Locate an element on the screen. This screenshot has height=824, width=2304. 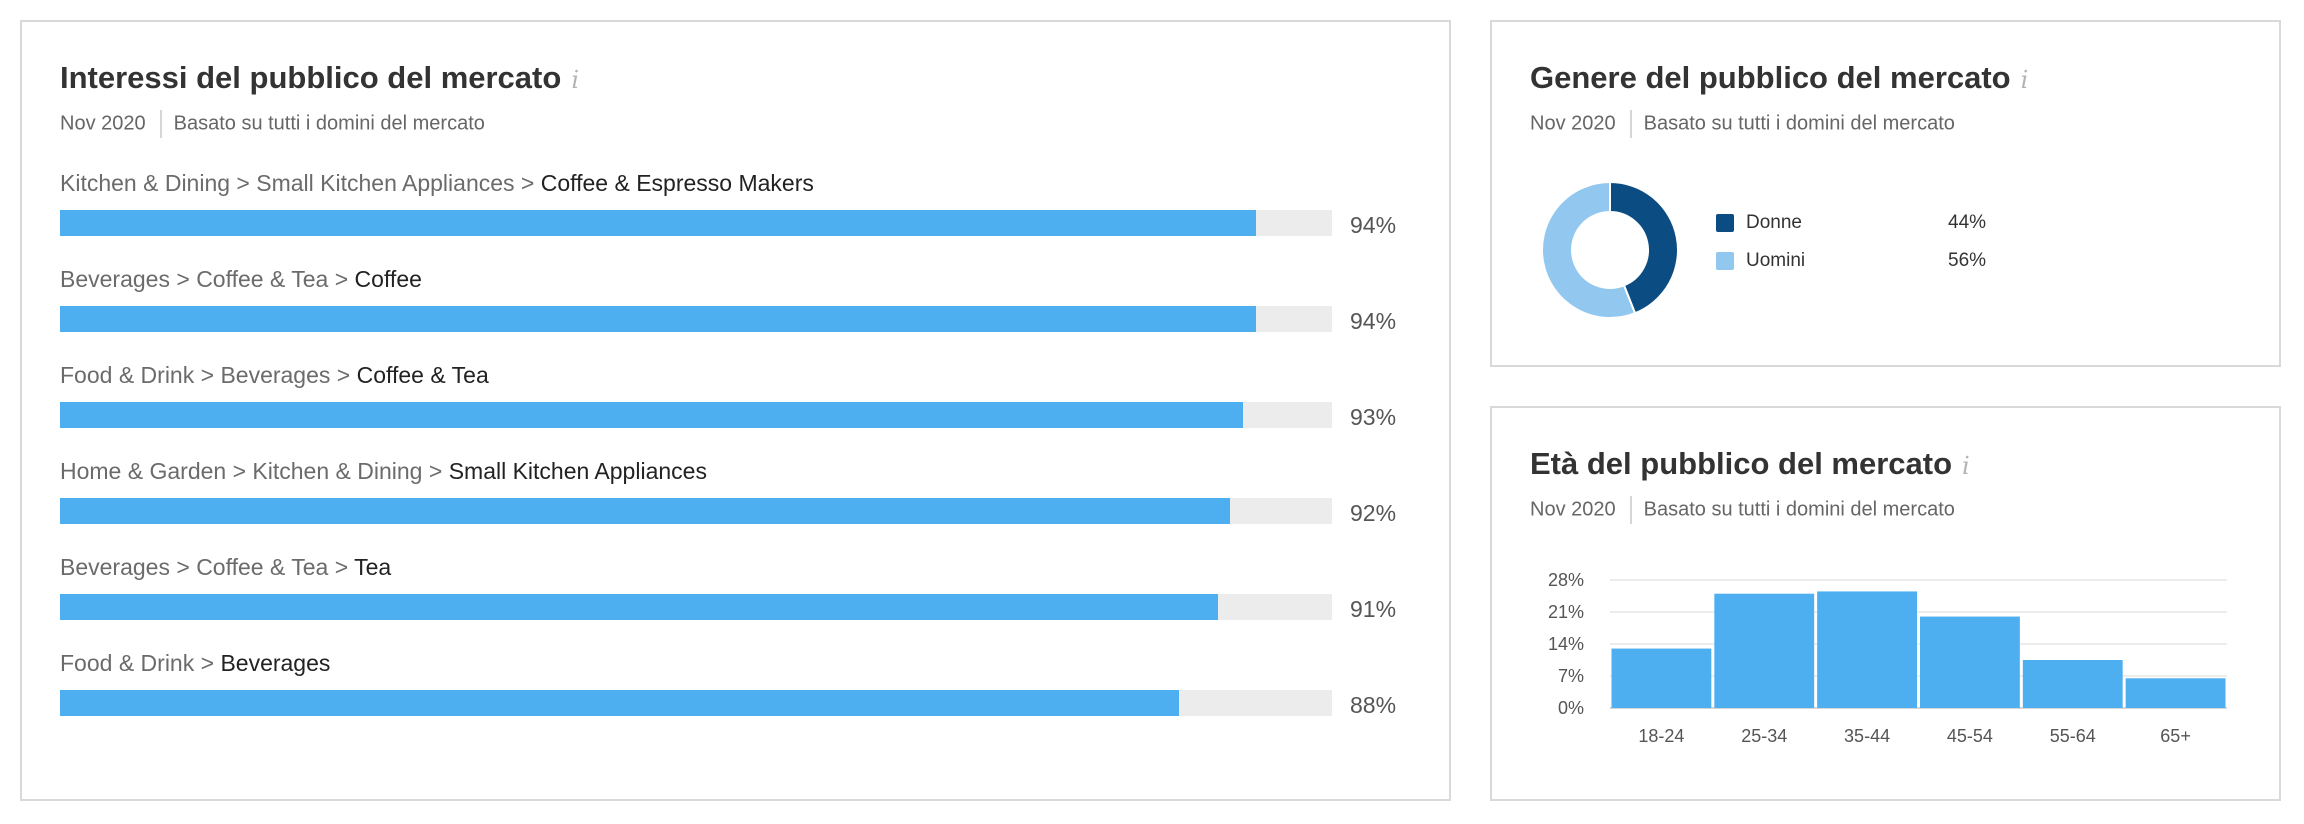
interest-category: Home & Garden is located at coordinates (143, 471).